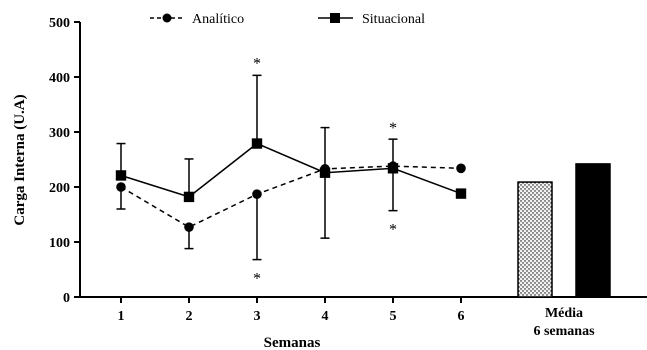 This screenshot has width=647, height=350. I want to click on x-axis-title: Semanas, so click(292, 342).